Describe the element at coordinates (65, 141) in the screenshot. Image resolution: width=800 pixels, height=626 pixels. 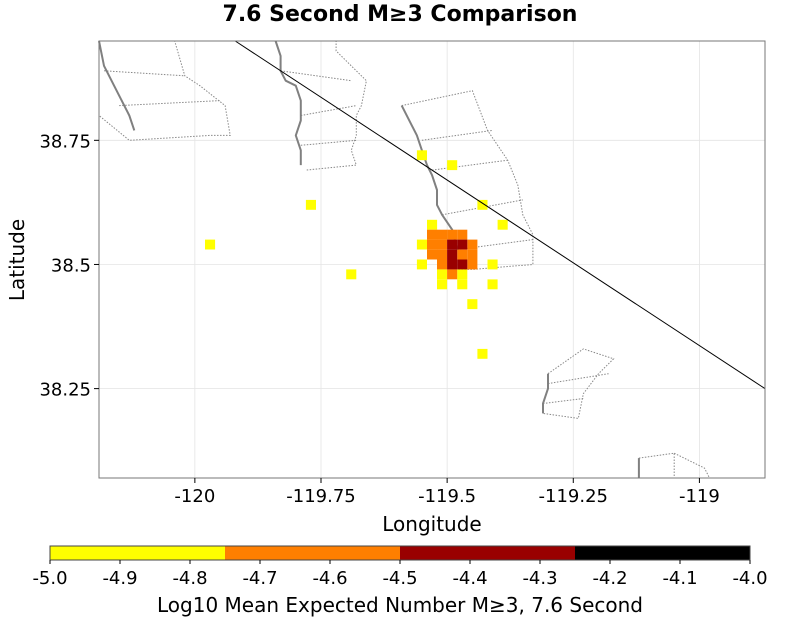
I see `y-tick-label: 38.75` at that location.